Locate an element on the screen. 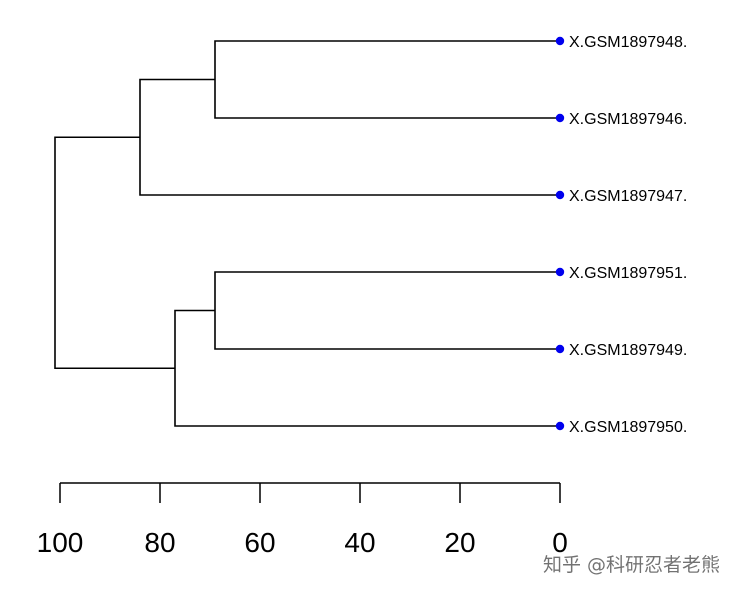  leaf-label: X.GSM1897949. is located at coordinates (628, 350).